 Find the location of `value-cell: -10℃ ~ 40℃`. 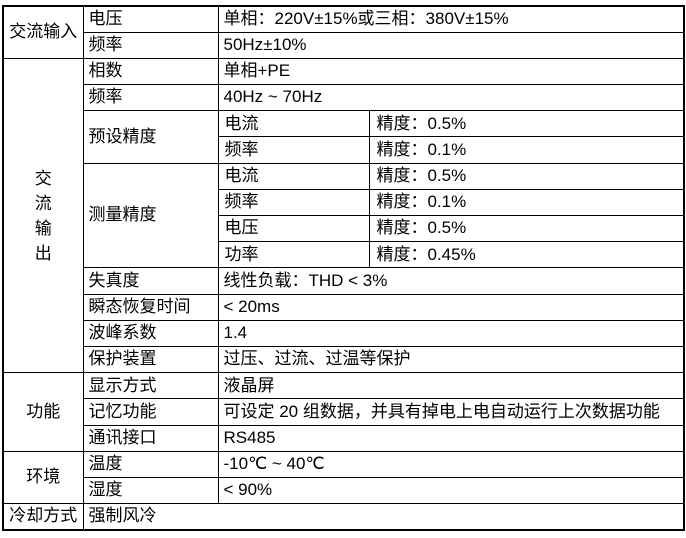

value-cell: -10℃ ~ 40℃ is located at coordinates (451, 464).